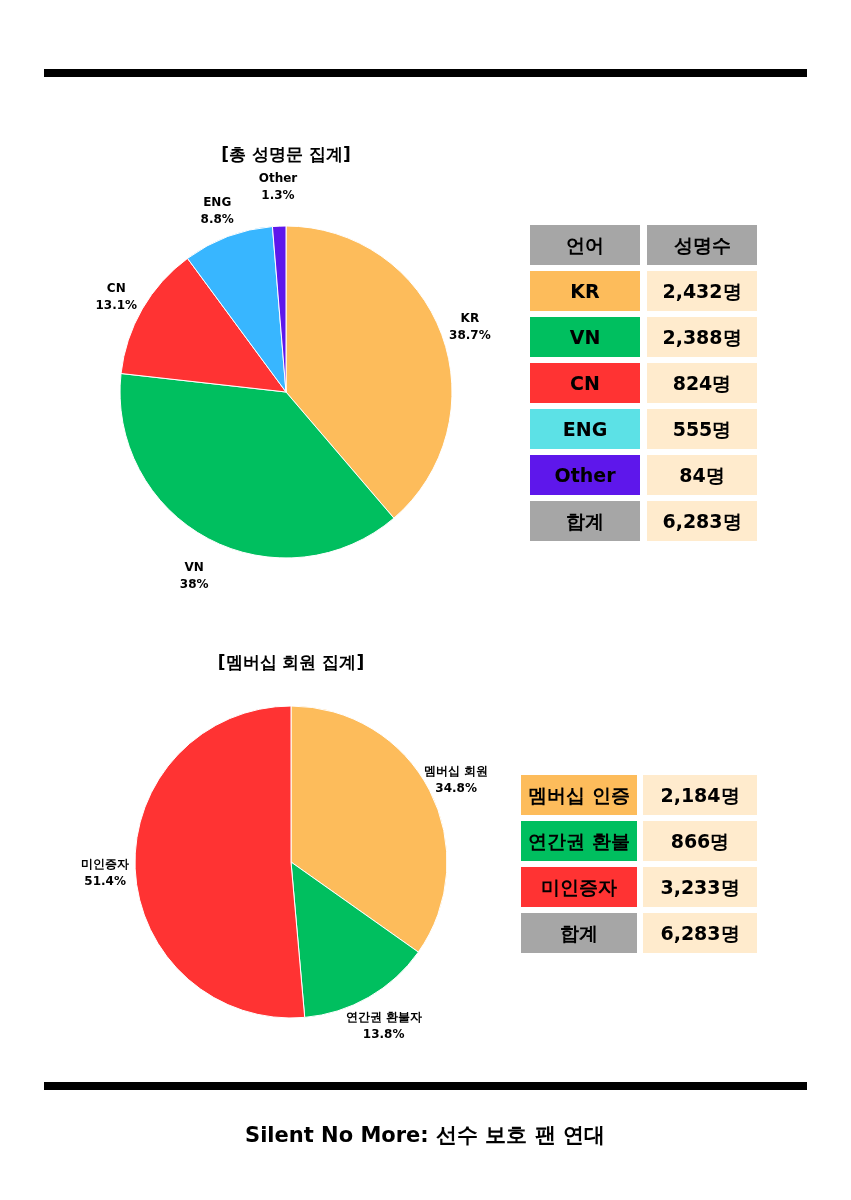 The image size is (851, 1200). Describe the element at coordinates (579, 887) in the screenshot. I see `category-label: 미인증자` at that location.